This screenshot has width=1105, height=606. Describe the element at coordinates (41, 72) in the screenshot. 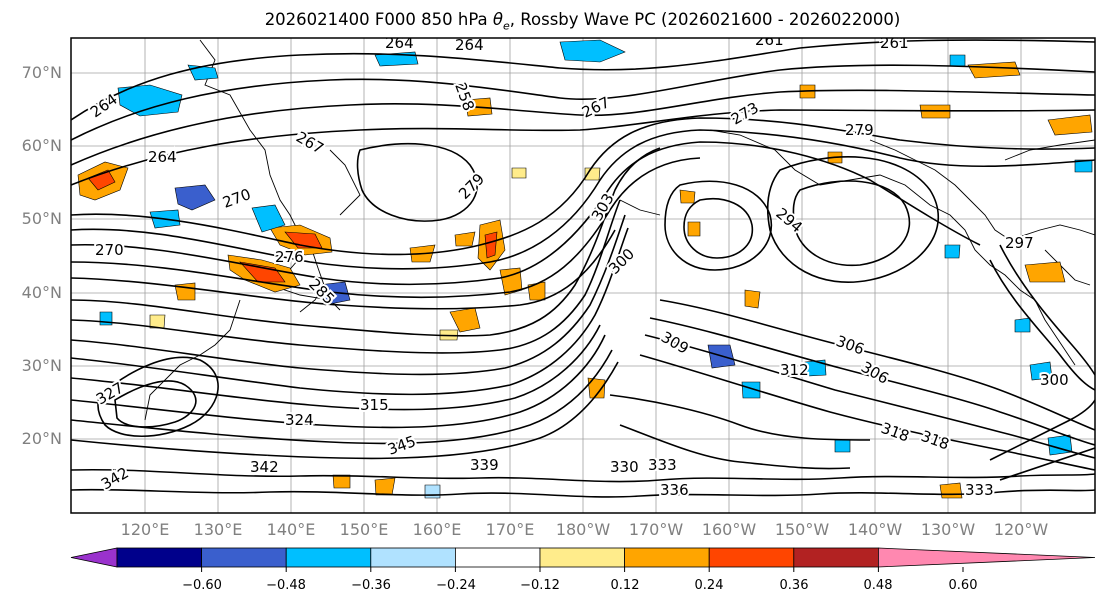

I see `lat-label: 70°N` at that location.